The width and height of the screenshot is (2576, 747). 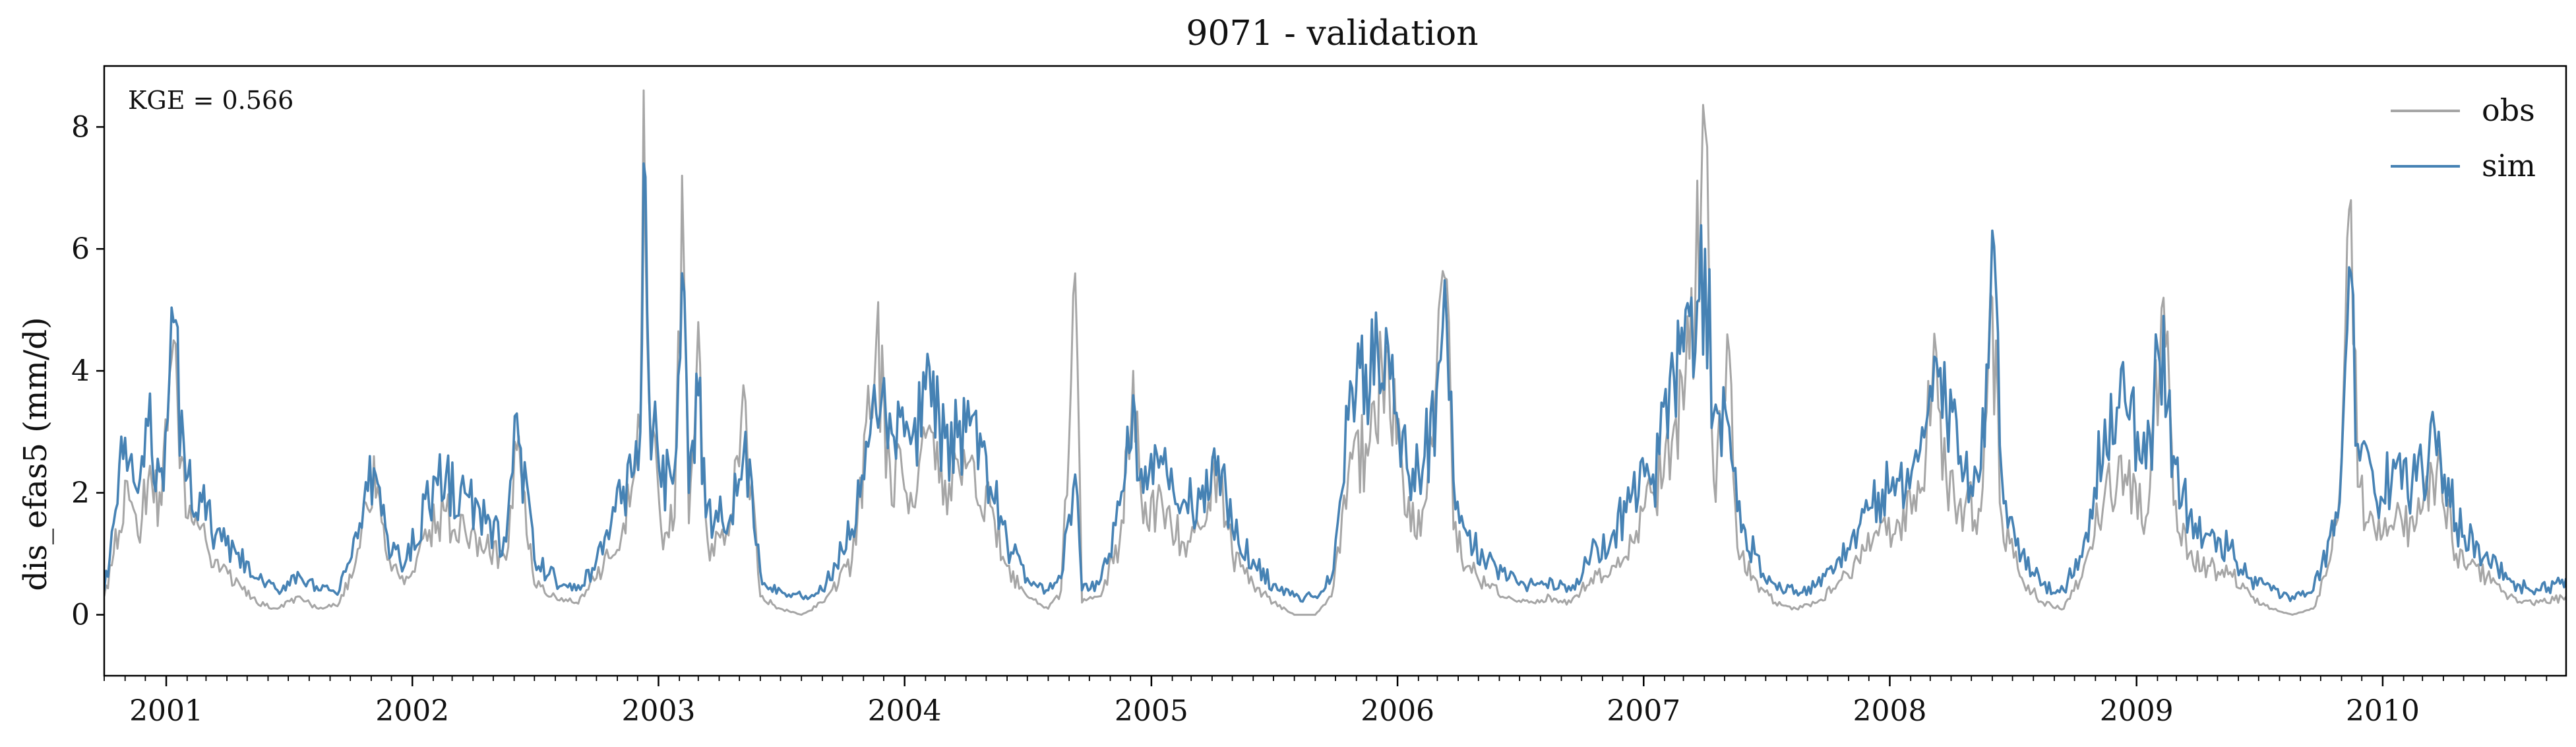 What do you see at coordinates (1332, 33) in the screenshot?
I see `chart-title: 9071 - validation` at bounding box center [1332, 33].